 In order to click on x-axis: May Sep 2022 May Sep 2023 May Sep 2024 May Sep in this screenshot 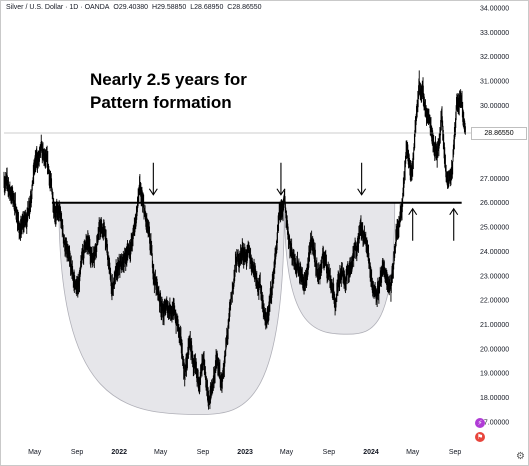, I will do `click(244, 452)`.